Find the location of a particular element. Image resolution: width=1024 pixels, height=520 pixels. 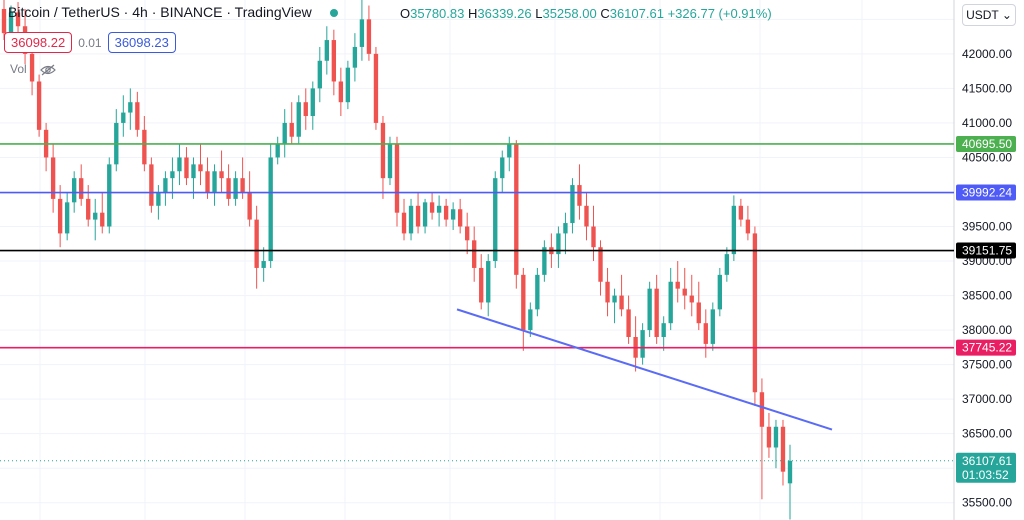

y-tick-label: 40500.00 is located at coordinates (987, 157).